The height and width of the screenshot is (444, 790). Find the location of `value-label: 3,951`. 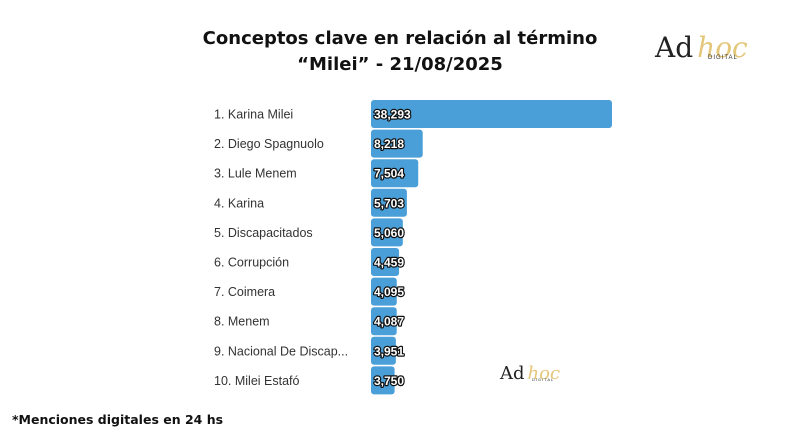

value-label: 3,951 is located at coordinates (389, 351).